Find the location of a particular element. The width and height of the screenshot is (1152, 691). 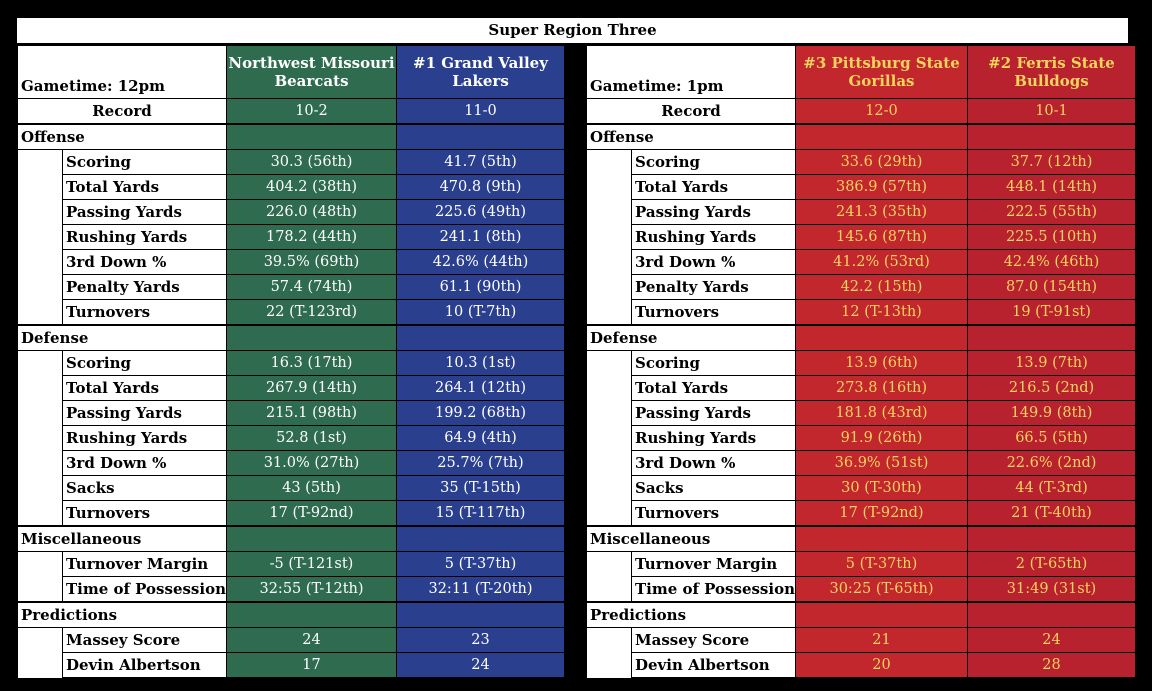

stat-label: Sacks is located at coordinates (144, 488).